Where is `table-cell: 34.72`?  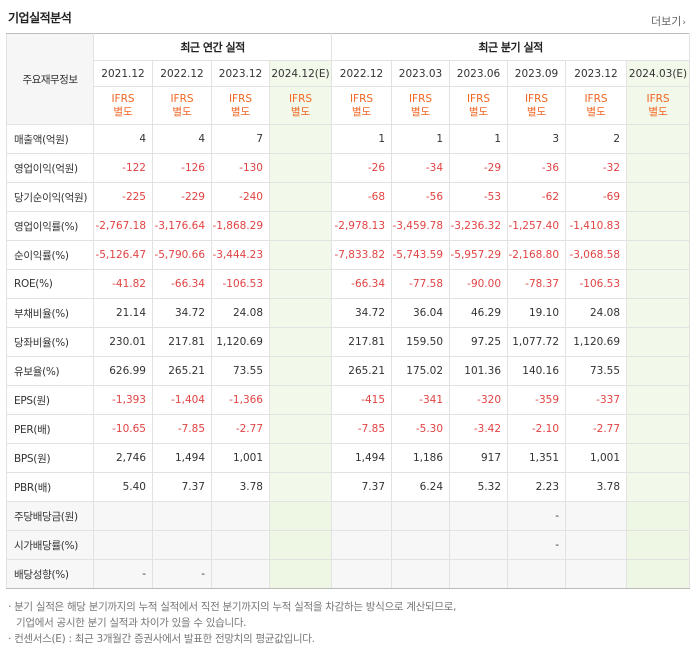 table-cell: 34.72 is located at coordinates (362, 313).